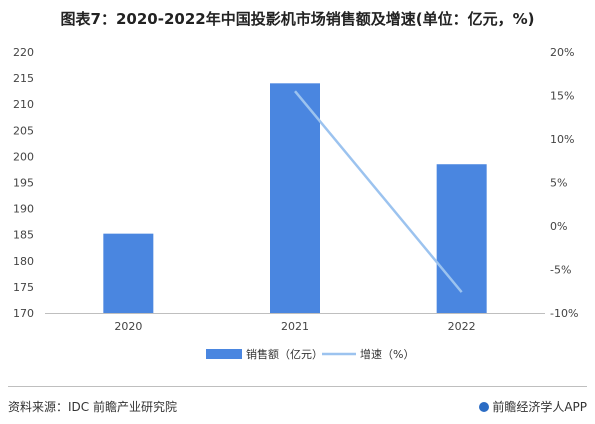 The image size is (595, 424). Describe the element at coordinates (539, 407) in the screenshot. I see `brand-text: 前瞻经济学人APP` at that location.